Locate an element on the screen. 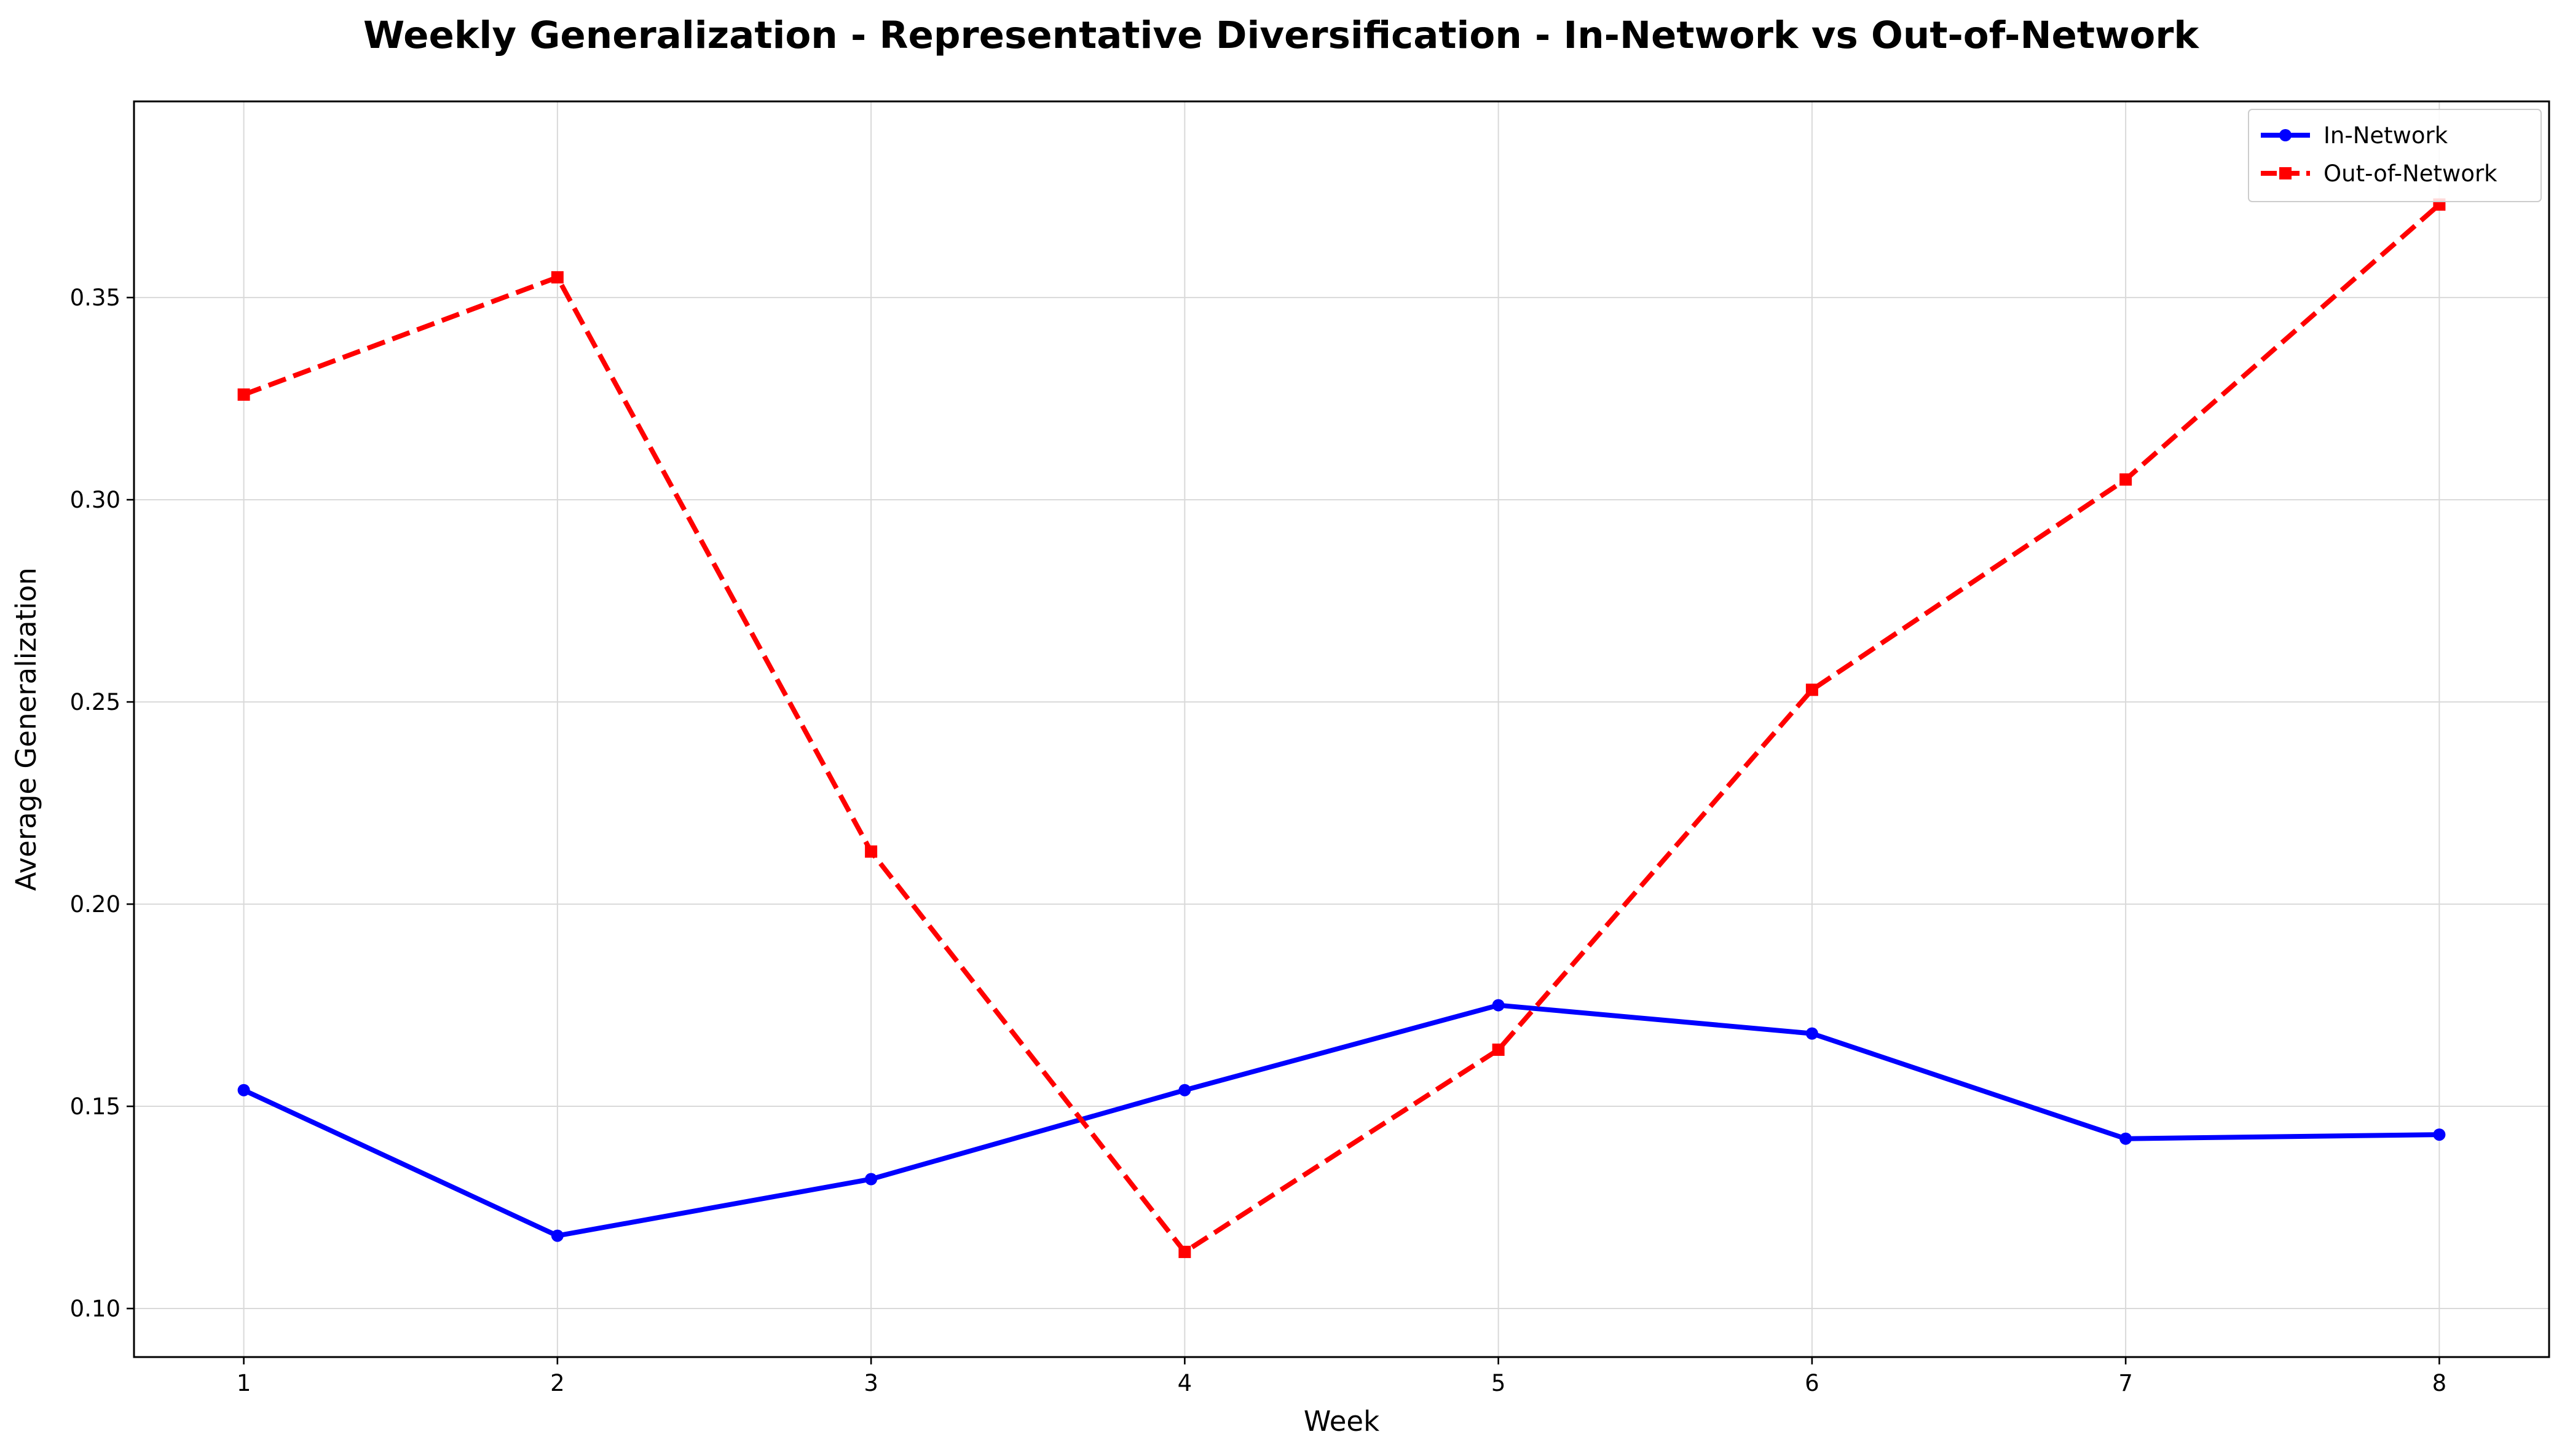  y-tick-label: 0.25 is located at coordinates (95, 702).